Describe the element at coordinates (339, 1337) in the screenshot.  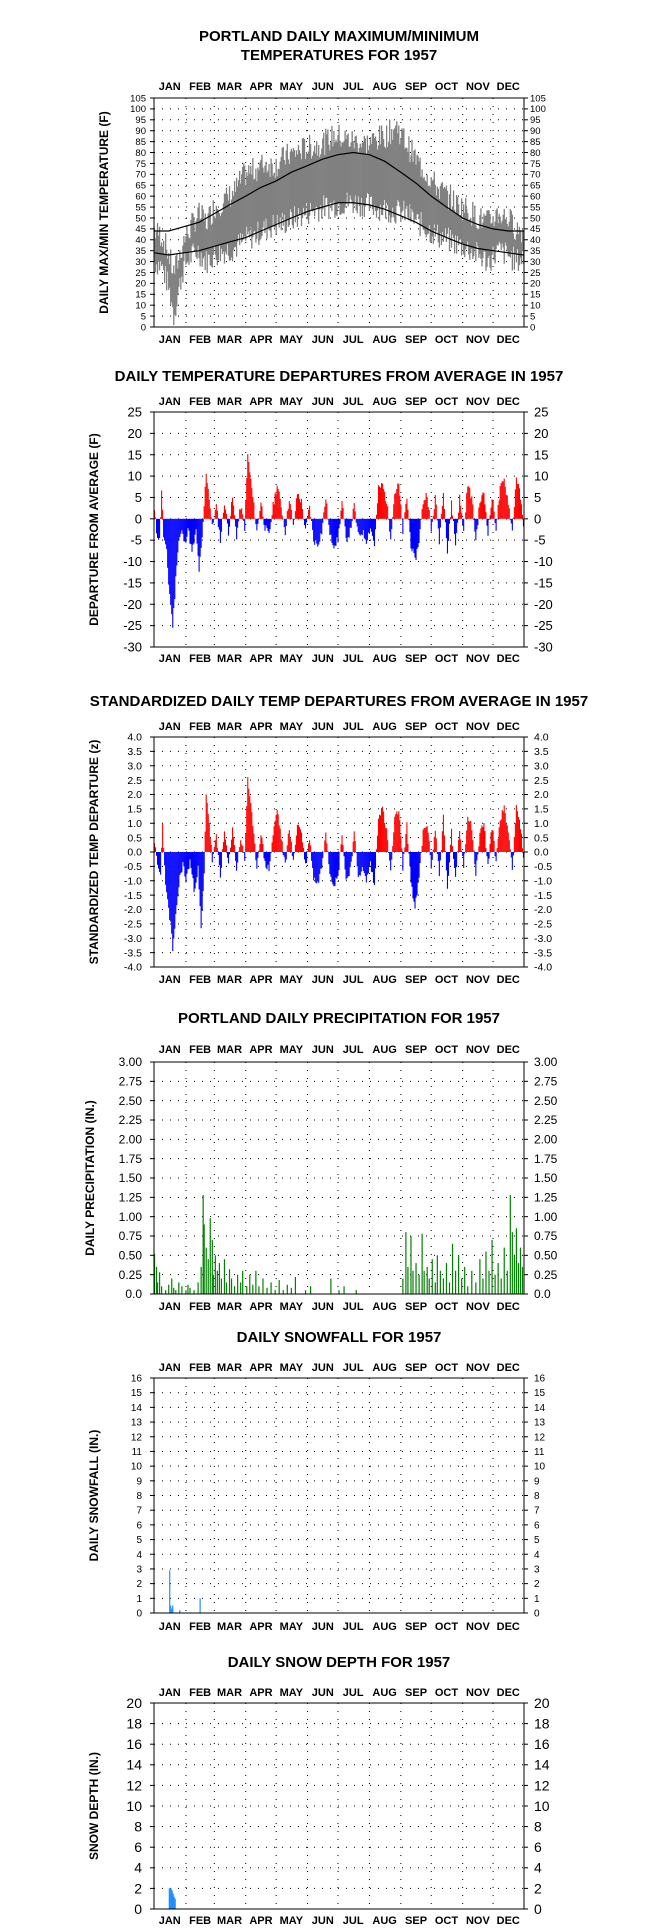
I see `chart-title: DAILY SNOWFALL FOR 1957` at that location.